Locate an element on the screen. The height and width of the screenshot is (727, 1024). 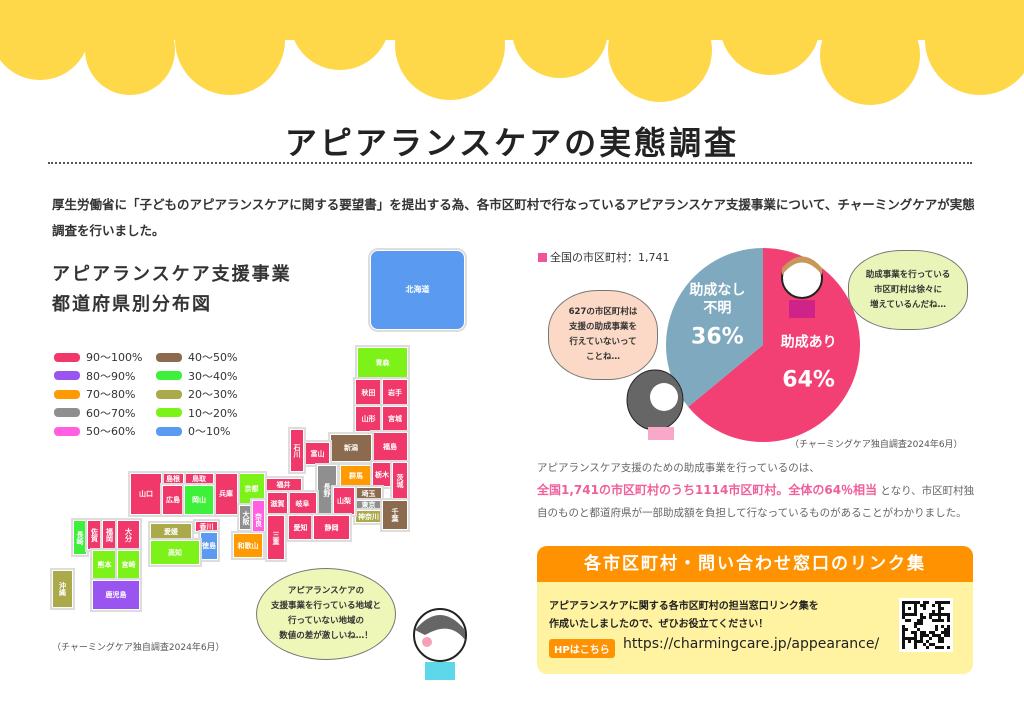
prefecture-tile: 岡山 is located at coordinates (199, 500).